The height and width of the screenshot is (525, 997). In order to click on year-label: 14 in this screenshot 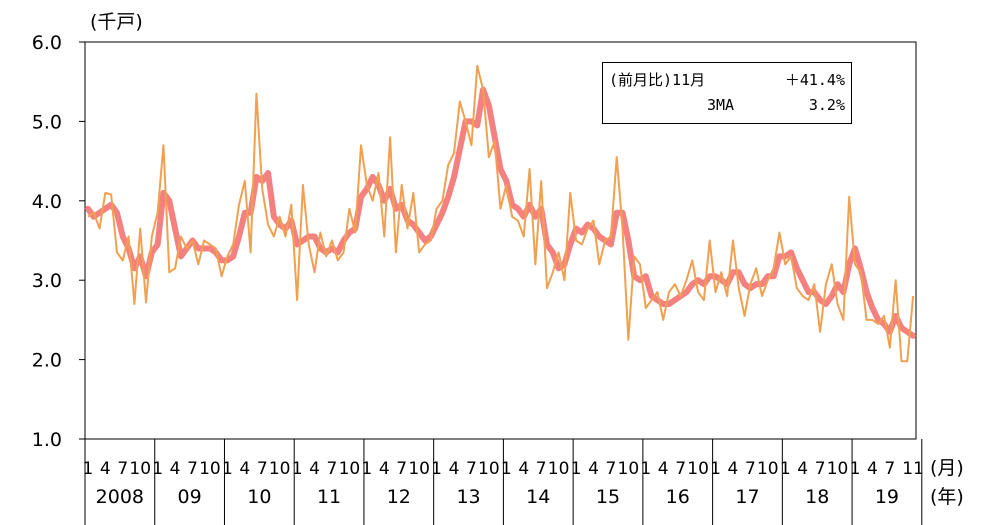, I will do `click(538, 497)`.